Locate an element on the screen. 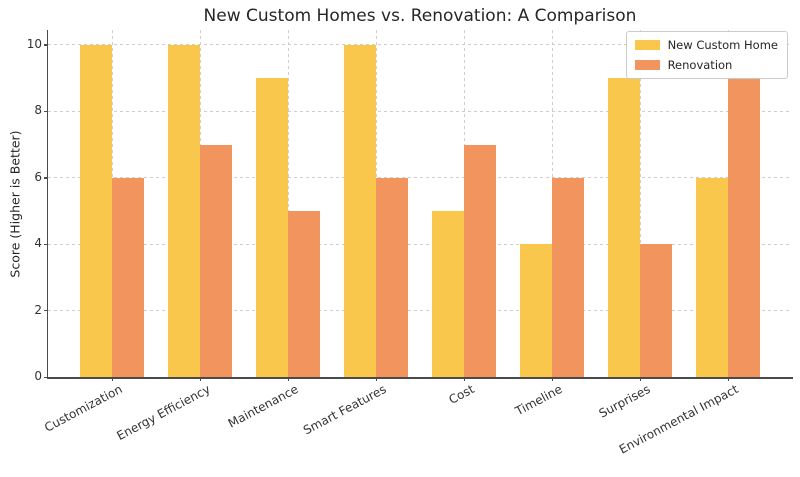 The width and height of the screenshot is (800, 477). legend-label-new-custom-home: New Custom Home is located at coordinates (722, 45).